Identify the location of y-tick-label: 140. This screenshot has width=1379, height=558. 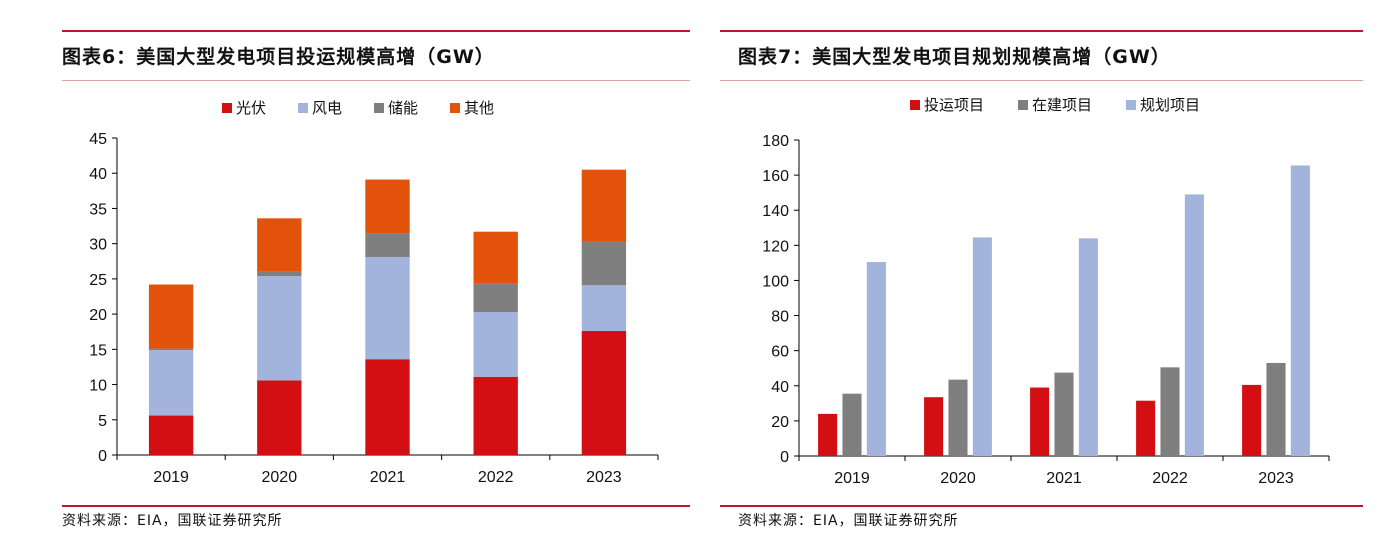
(775, 211).